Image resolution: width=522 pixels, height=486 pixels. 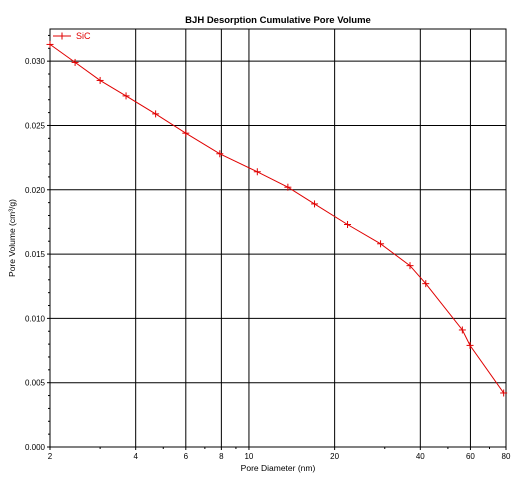 What do you see at coordinates (470, 456) in the screenshot?
I see `x-tick-label: 60` at bounding box center [470, 456].